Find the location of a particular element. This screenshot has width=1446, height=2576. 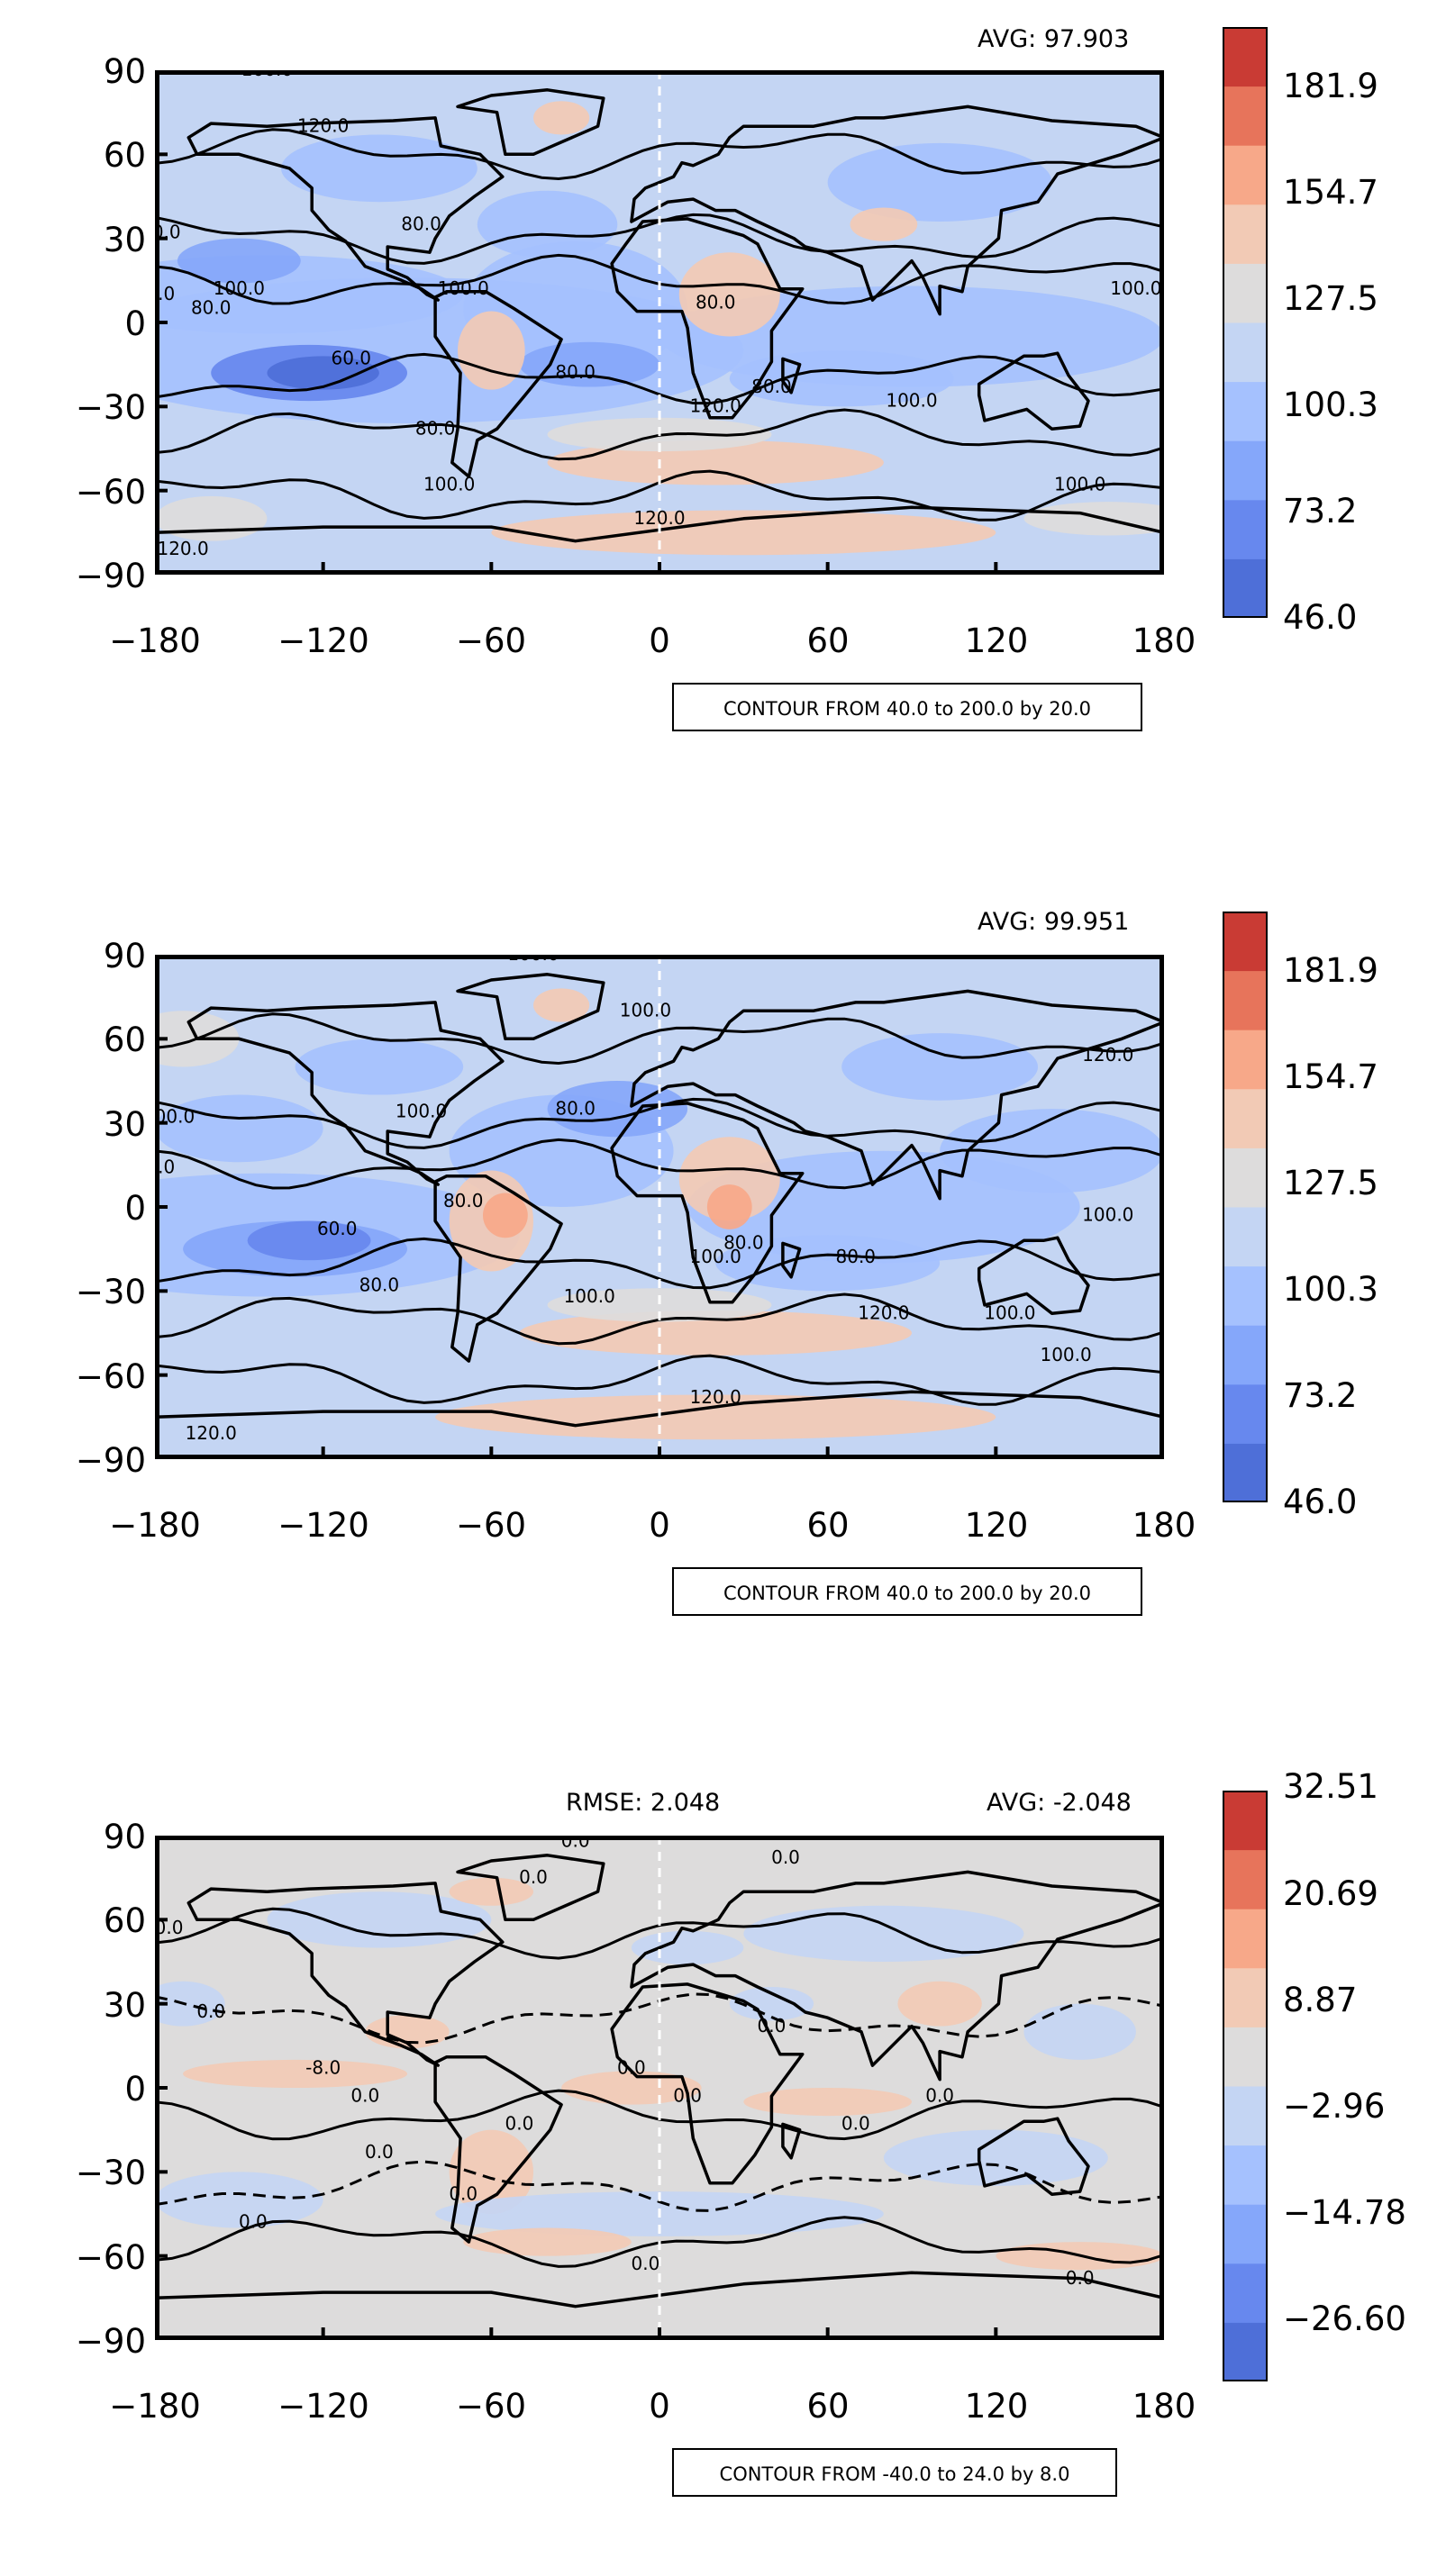

contour-note: CONTOUR FROM 40.0 to 200.0 by 20.0 is located at coordinates (907, 707).